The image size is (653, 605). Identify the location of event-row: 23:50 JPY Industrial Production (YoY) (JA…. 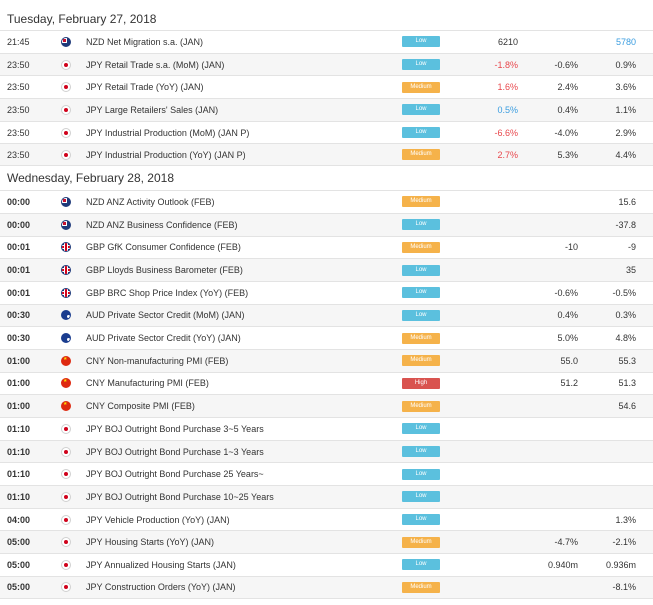
(326, 155).